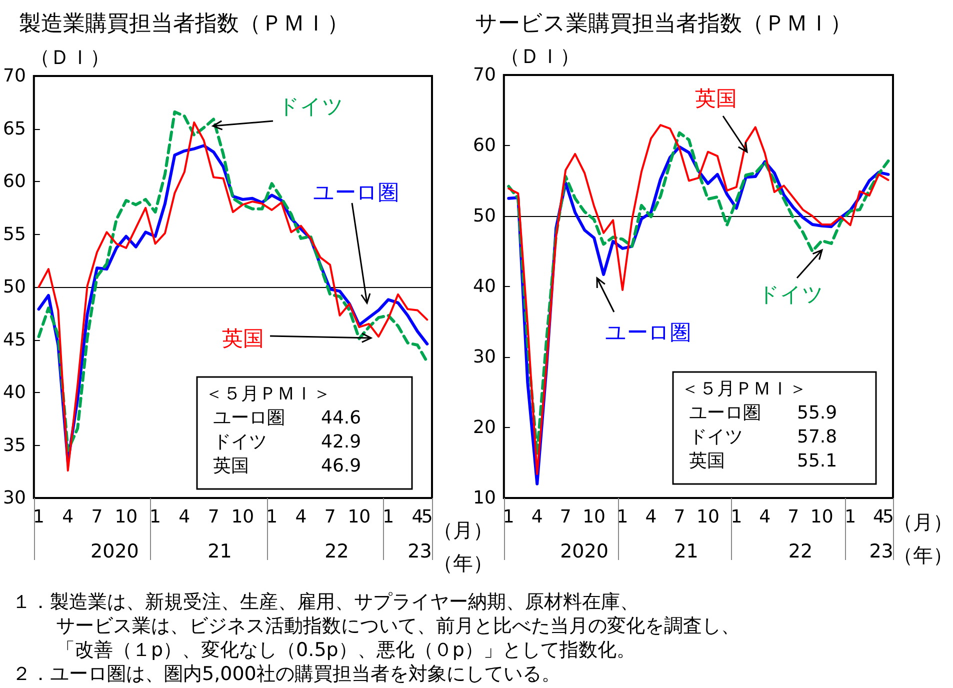 This screenshot has width=953, height=688. What do you see at coordinates (398, 626) in the screenshot?
I see `text: サービス業は、ビジネス活動指数について、前月と比べた当月の変化を調査し、` at bounding box center [398, 626].